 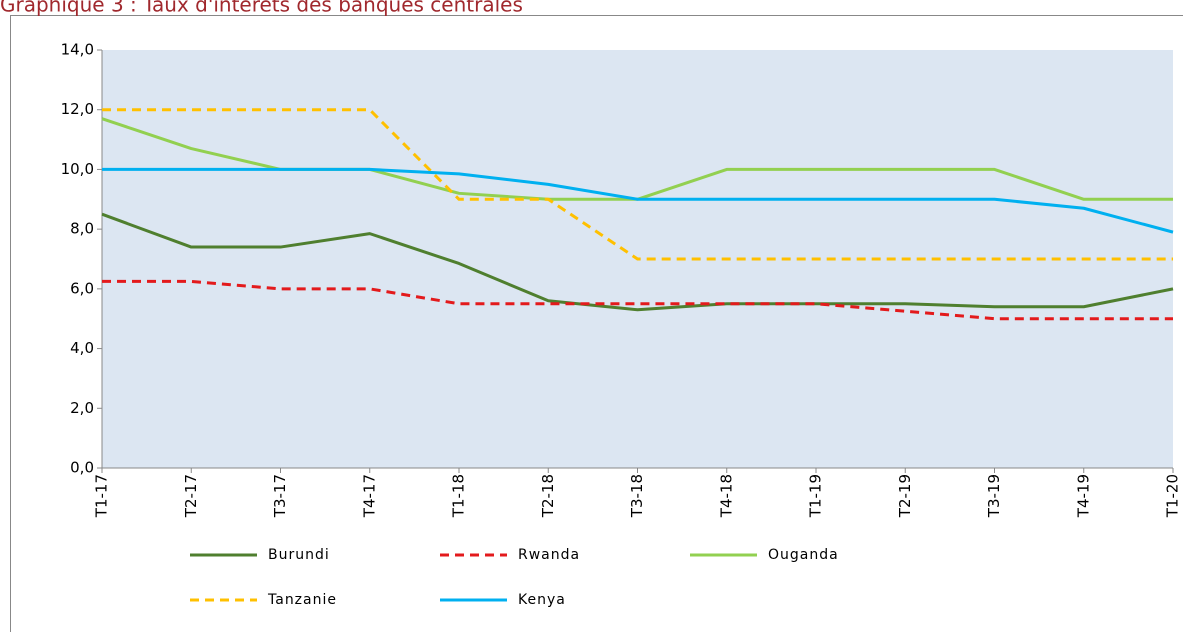 What do you see at coordinates (102, 496) in the screenshot?
I see `x-tick-label: T1-17` at bounding box center [102, 496].